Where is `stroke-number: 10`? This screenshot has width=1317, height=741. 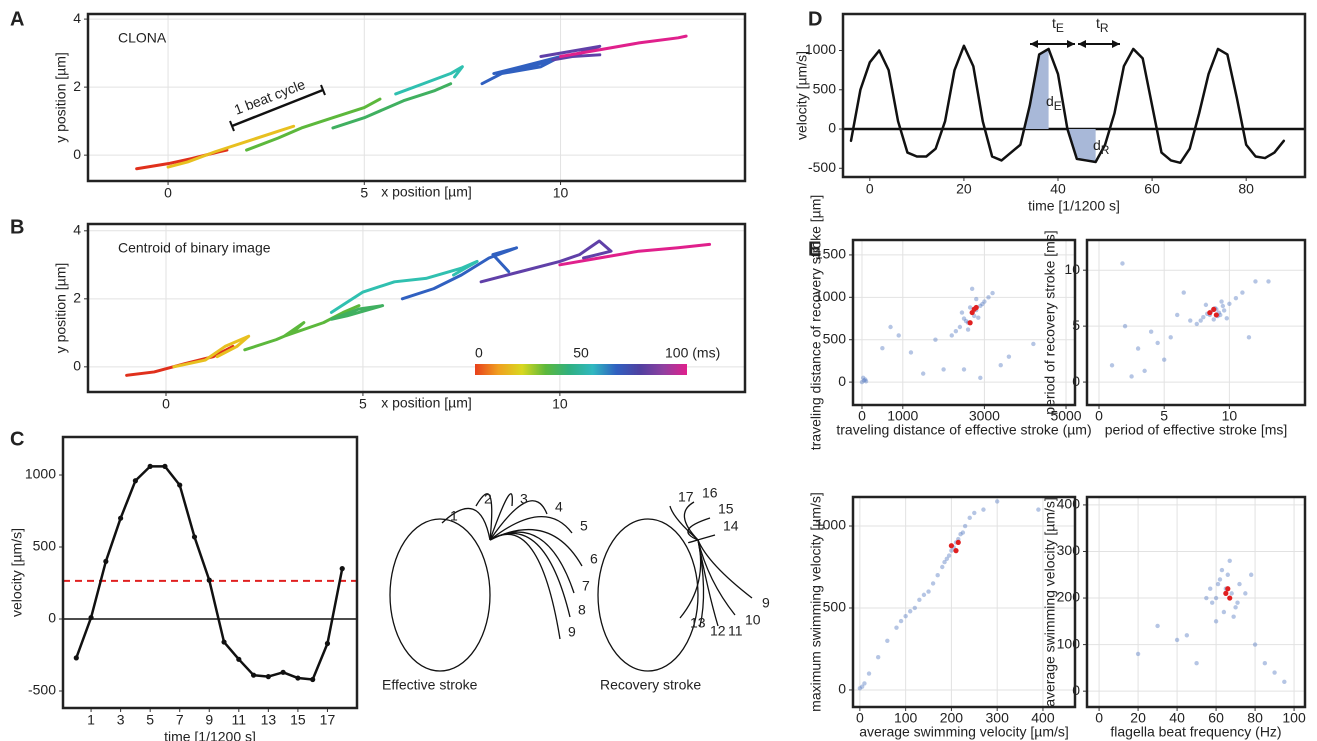 stroke-number: 10 is located at coordinates (753, 620).